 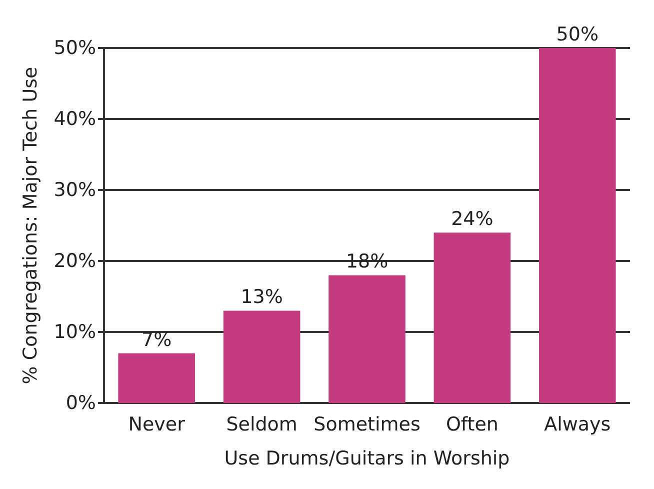 What do you see at coordinates (75, 261) in the screenshot?
I see `y-tick-label: 20%` at bounding box center [75, 261].